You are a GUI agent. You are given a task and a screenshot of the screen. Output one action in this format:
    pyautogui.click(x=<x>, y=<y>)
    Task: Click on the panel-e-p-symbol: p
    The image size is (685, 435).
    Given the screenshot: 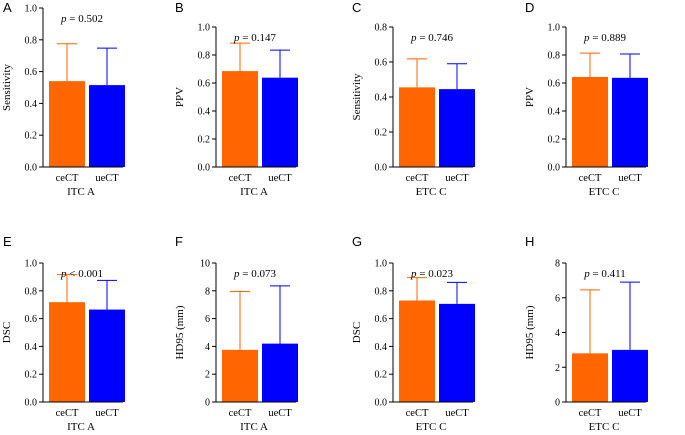 What is the action you would take?
    pyautogui.click(x=64, y=274)
    